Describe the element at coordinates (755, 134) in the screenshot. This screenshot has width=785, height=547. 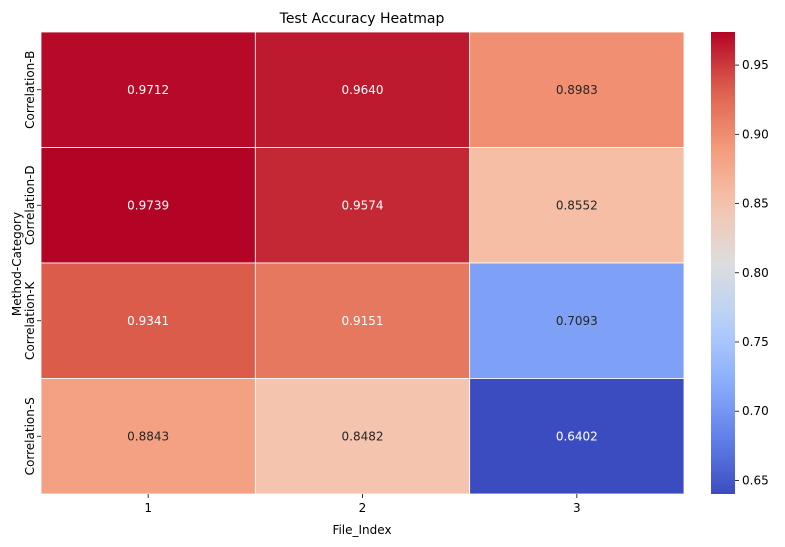
I see `colorbar-tick-label: 0.90` at that location.